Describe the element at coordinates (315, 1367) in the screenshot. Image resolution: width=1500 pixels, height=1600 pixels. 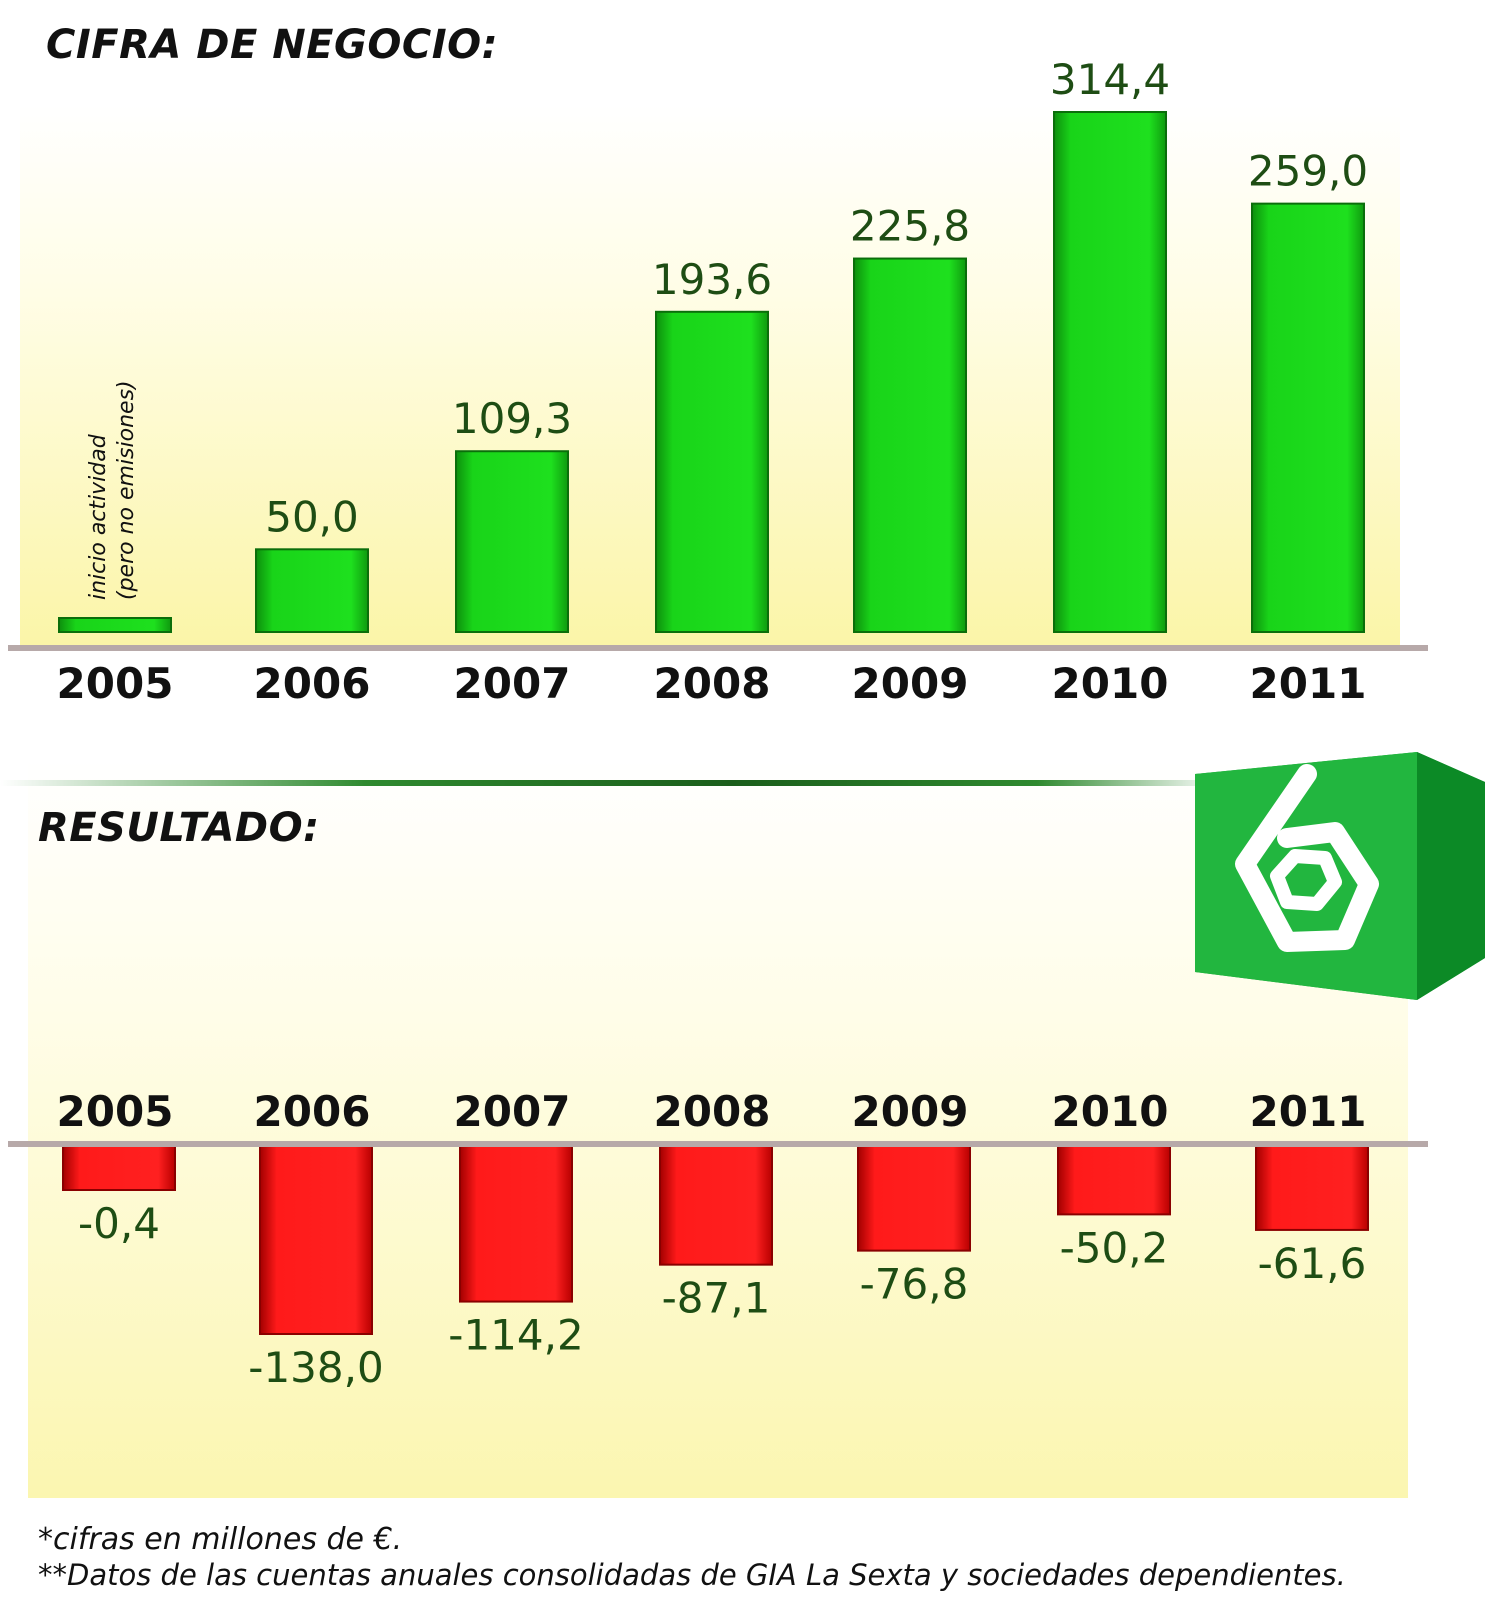
I see `result-value-label-2006: -138,0` at that location.